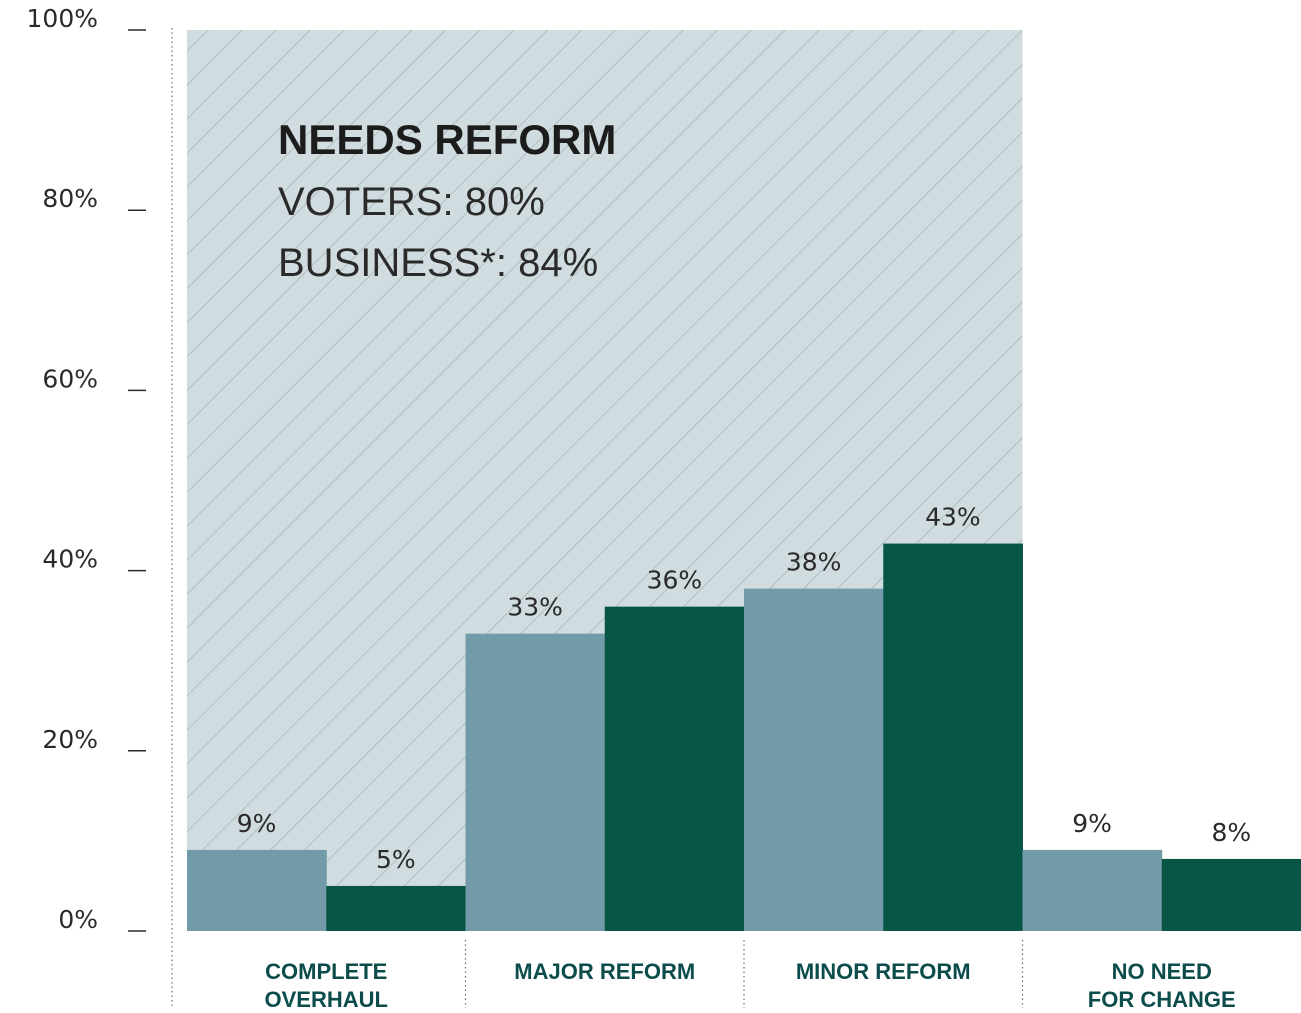 This screenshot has height=1013, width=1301. Describe the element at coordinates (70, 739) in the screenshot. I see `y-tick-label: 20%` at that location.